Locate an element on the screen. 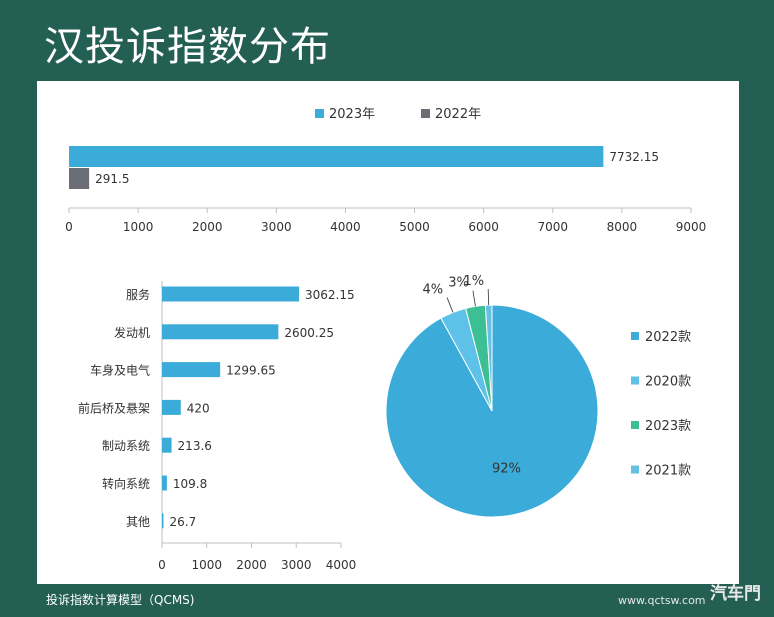  footer-note: 投诉指数计算模型（QCMS) is located at coordinates (120, 600).